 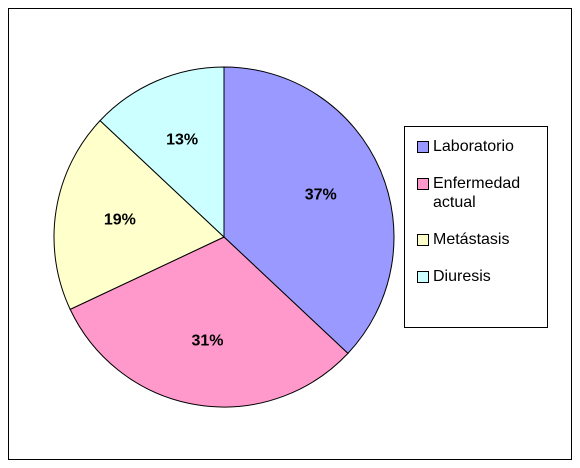 I want to click on legend-entry: Metástasis, so click(x=480, y=239).